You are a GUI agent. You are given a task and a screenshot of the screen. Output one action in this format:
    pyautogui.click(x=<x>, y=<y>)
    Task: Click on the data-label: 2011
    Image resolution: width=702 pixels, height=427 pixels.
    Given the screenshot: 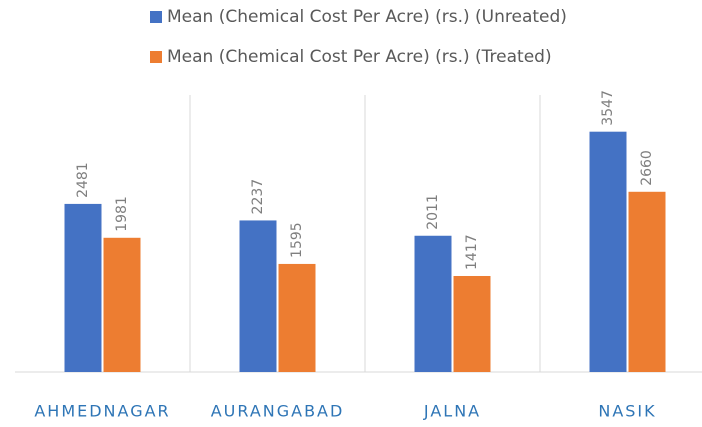 What is the action you would take?
    pyautogui.click(x=433, y=212)
    